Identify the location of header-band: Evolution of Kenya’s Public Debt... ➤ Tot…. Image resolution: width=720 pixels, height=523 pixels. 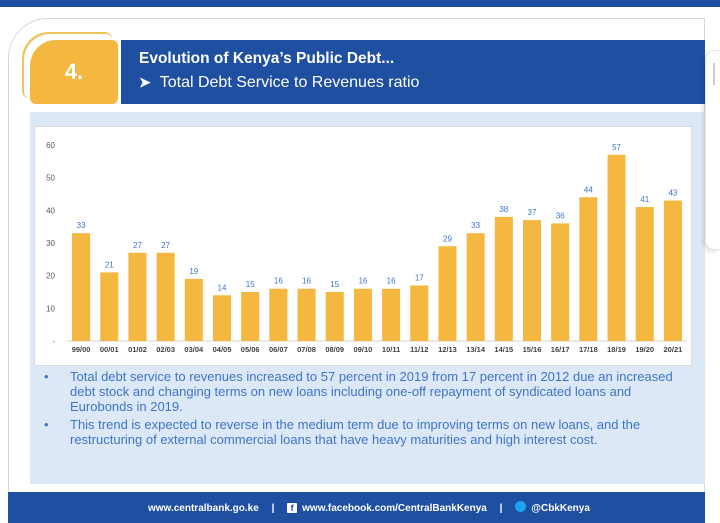
(413, 72).